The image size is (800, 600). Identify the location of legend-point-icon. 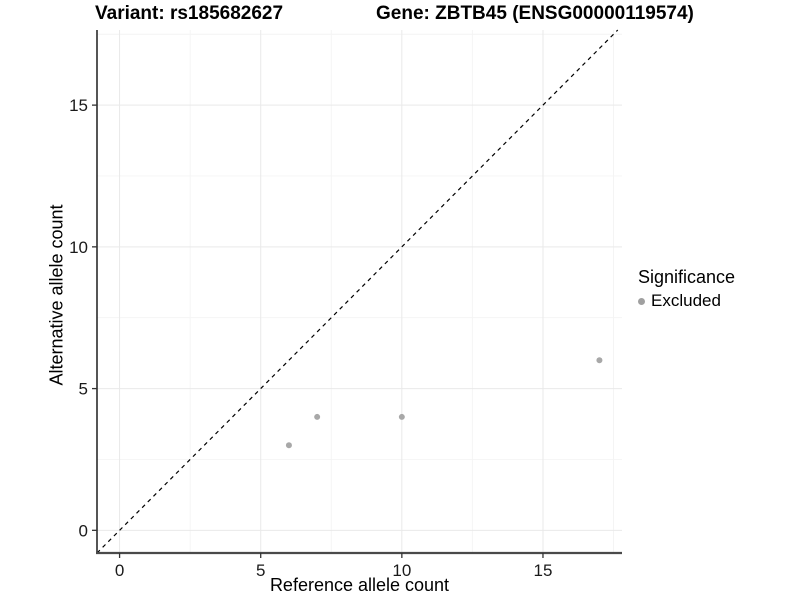
(641, 301).